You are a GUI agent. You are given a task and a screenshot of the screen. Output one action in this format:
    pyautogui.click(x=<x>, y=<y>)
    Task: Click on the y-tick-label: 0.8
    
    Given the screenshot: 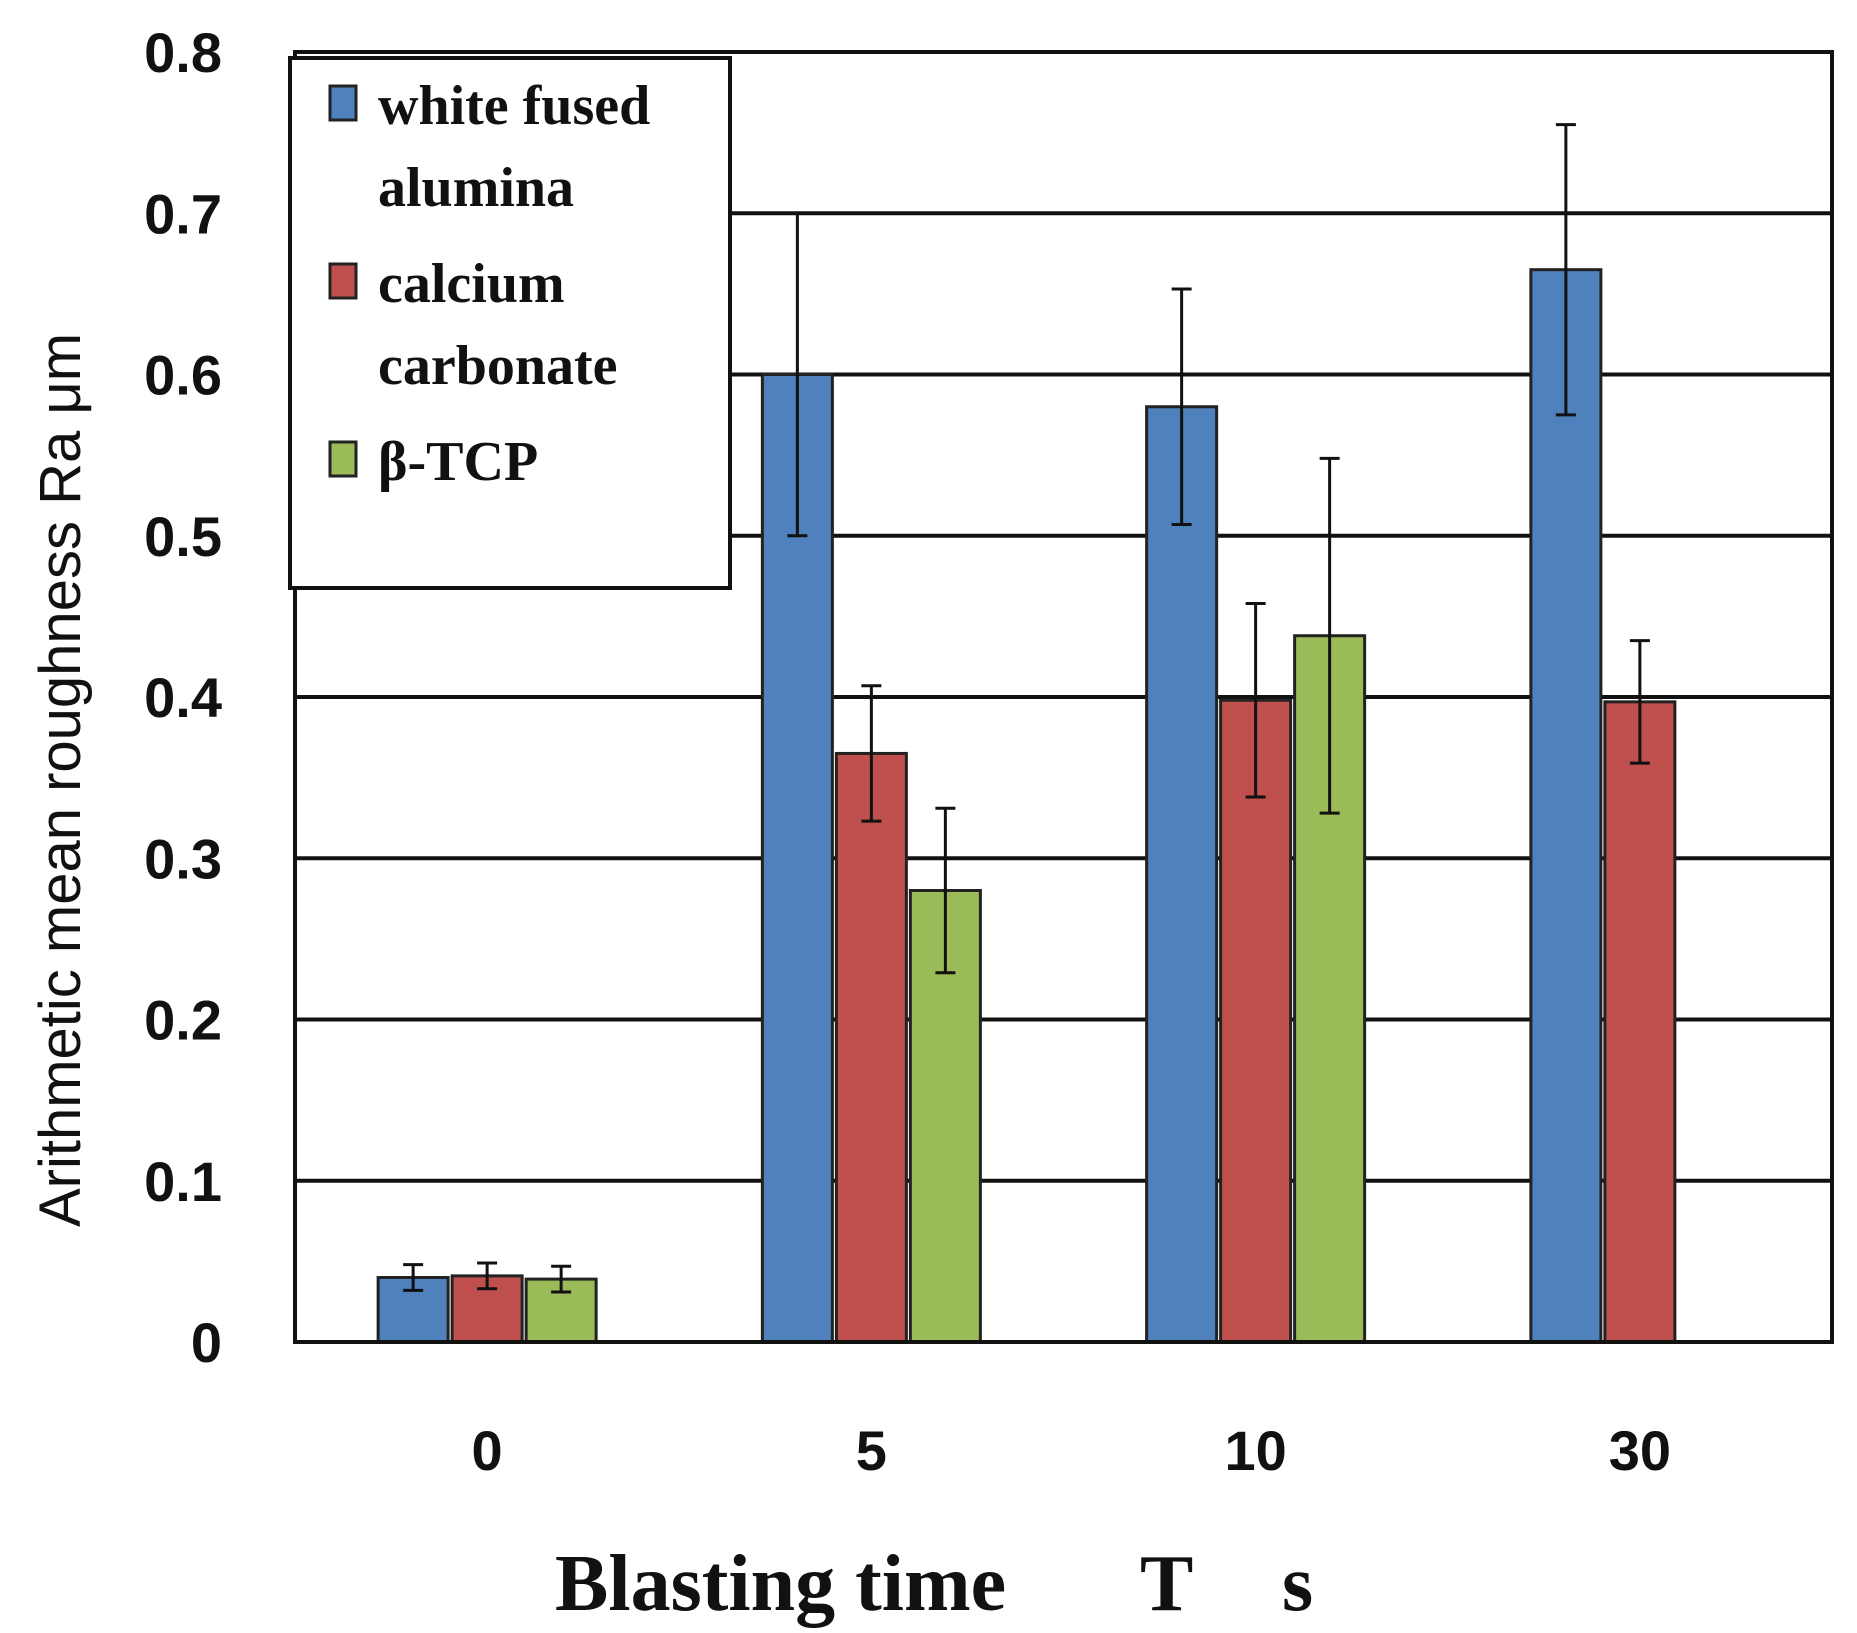 What is the action you would take?
    pyautogui.click(x=183, y=52)
    